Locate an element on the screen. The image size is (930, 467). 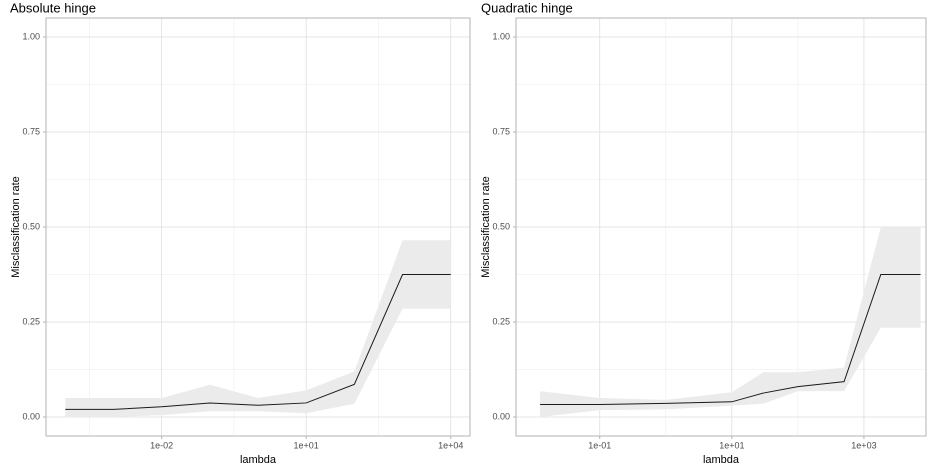
x-tick-label: 1e+04 is located at coordinates (450, 445).